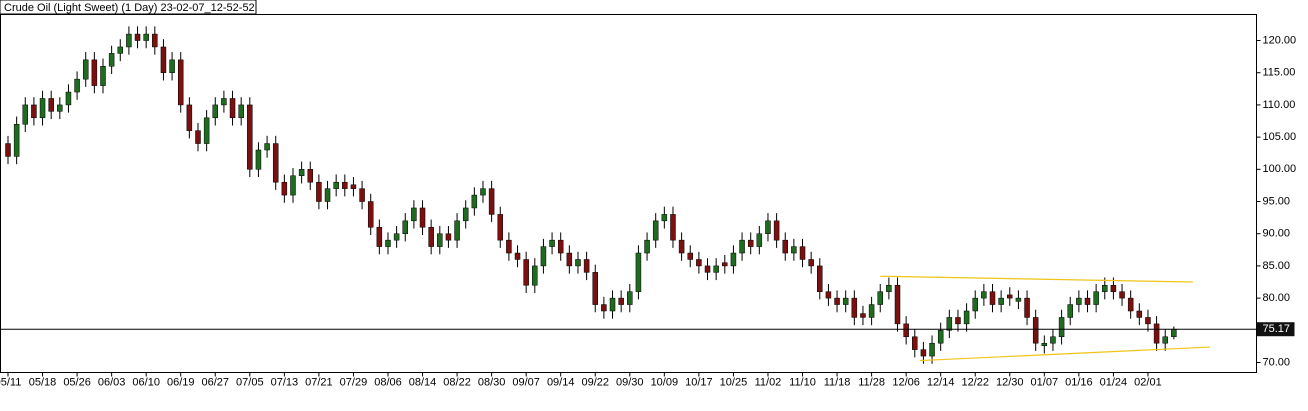  Describe the element at coordinates (1280, 40) in the screenshot. I see `y-tick-label: 120.00` at that location.